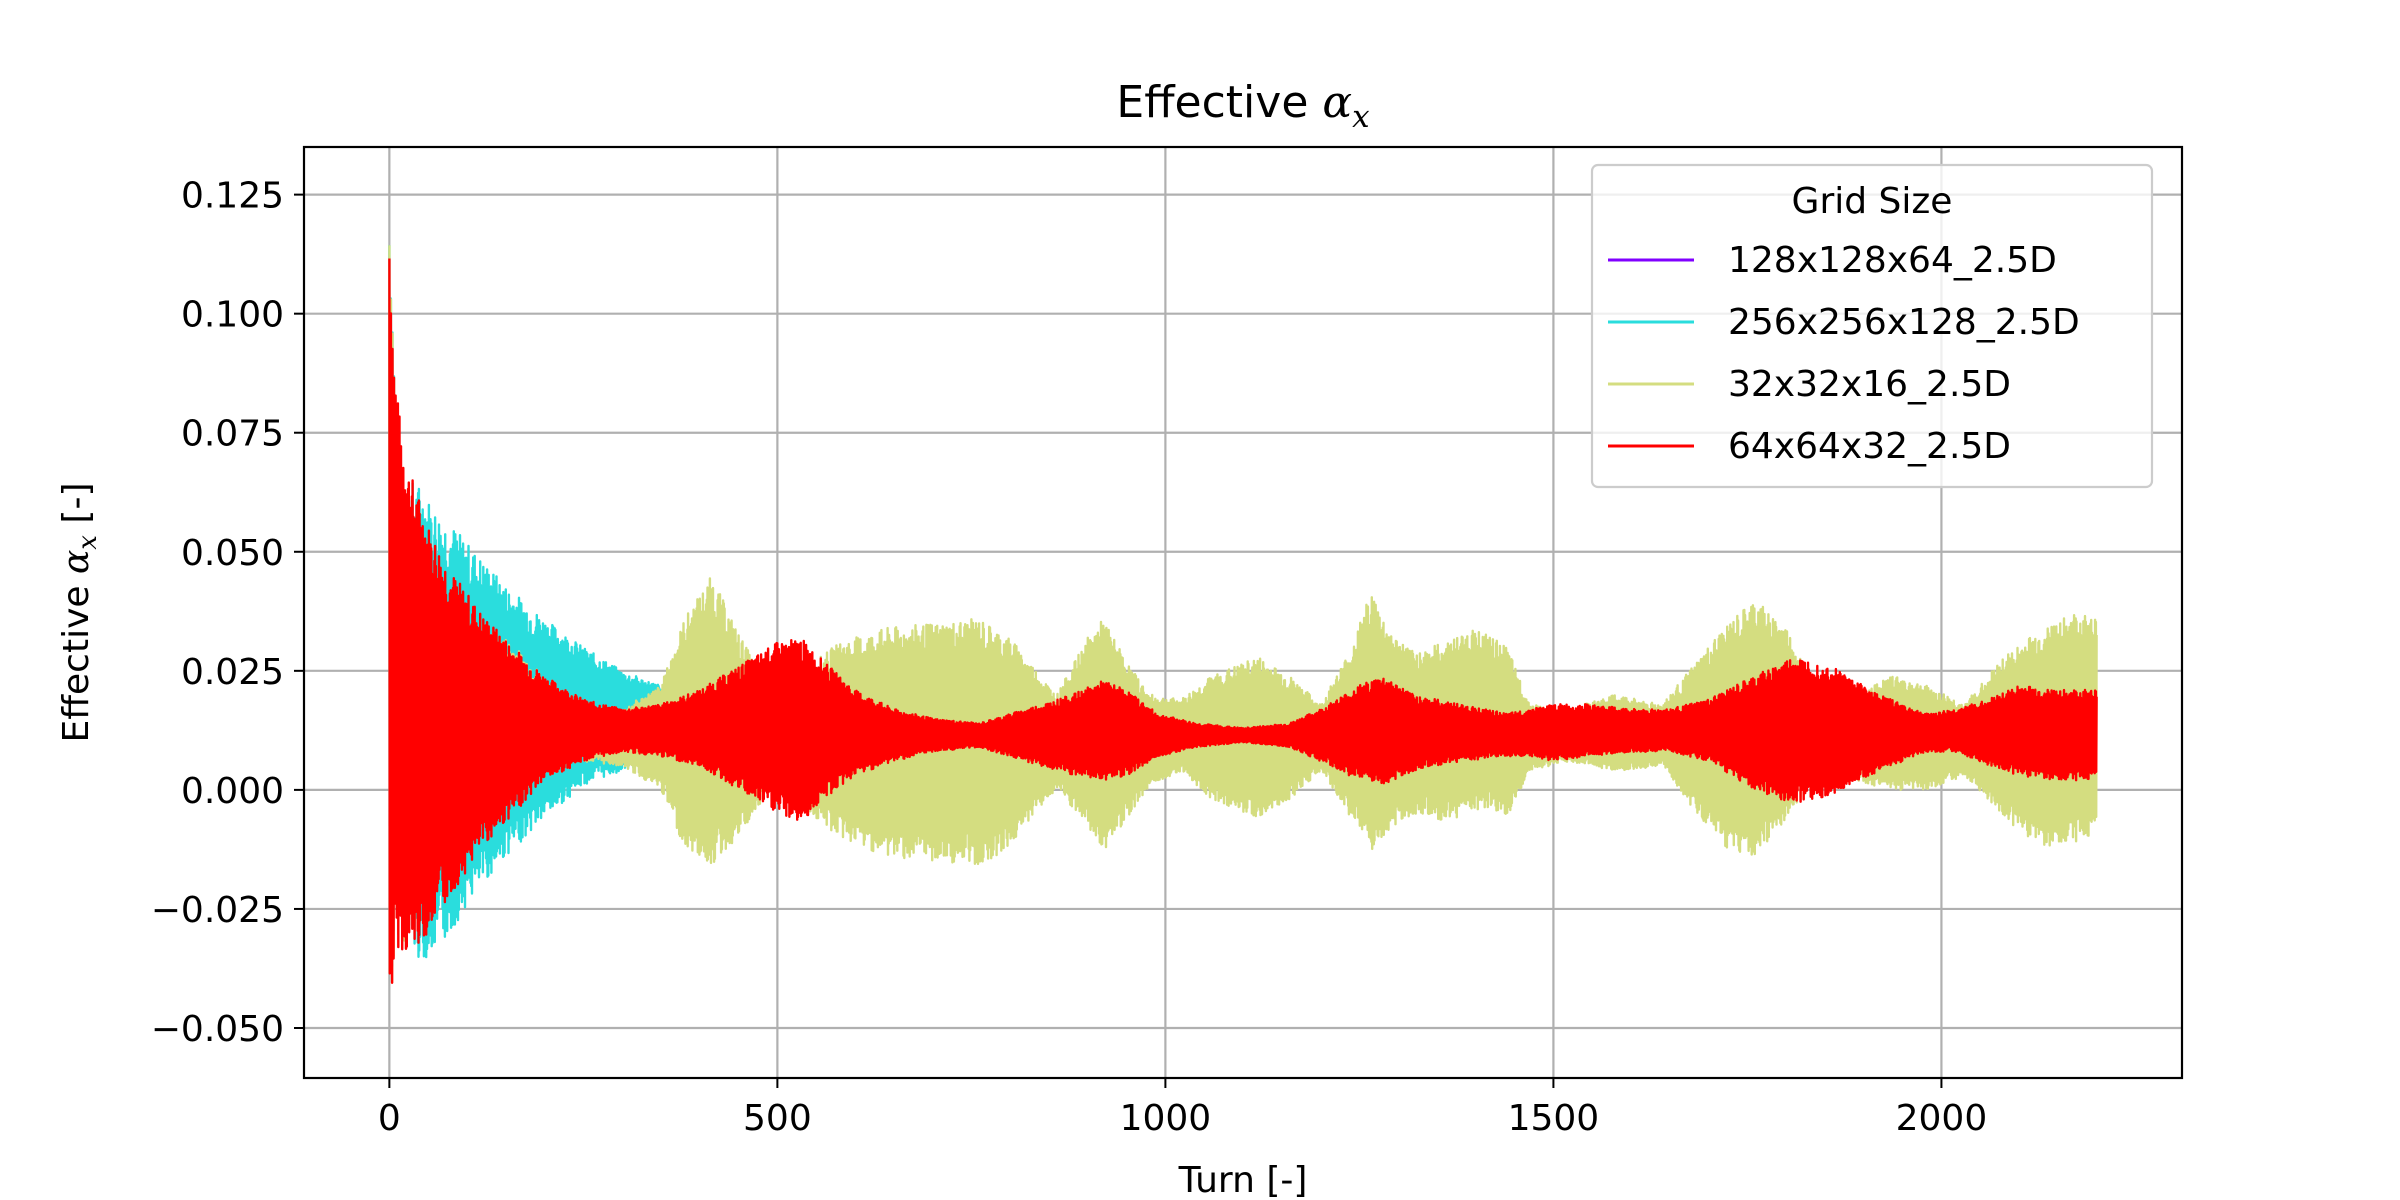 The height and width of the screenshot is (1200, 2400). Describe the element at coordinates (76, 658) in the screenshot. I see `y-axis-label-text: Effective` at that location.